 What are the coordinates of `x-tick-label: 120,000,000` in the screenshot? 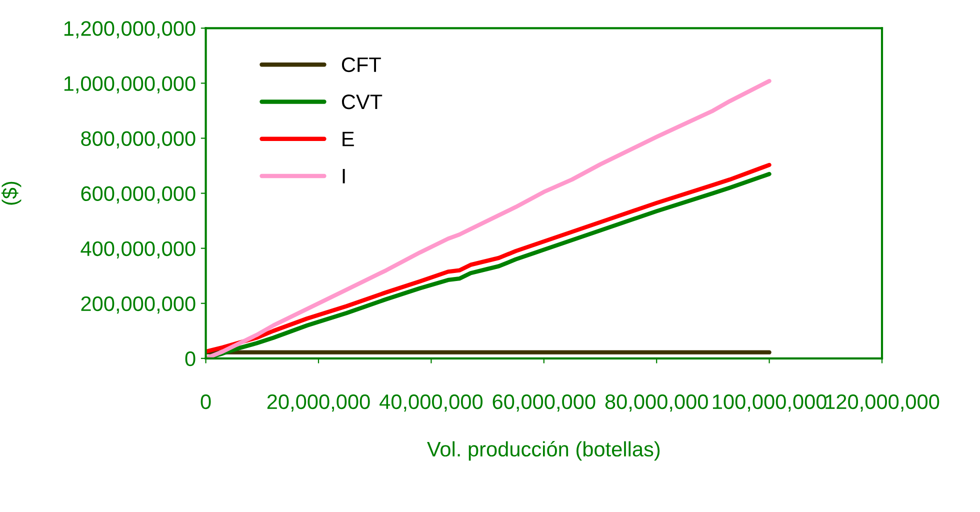 It's located at (883, 403).